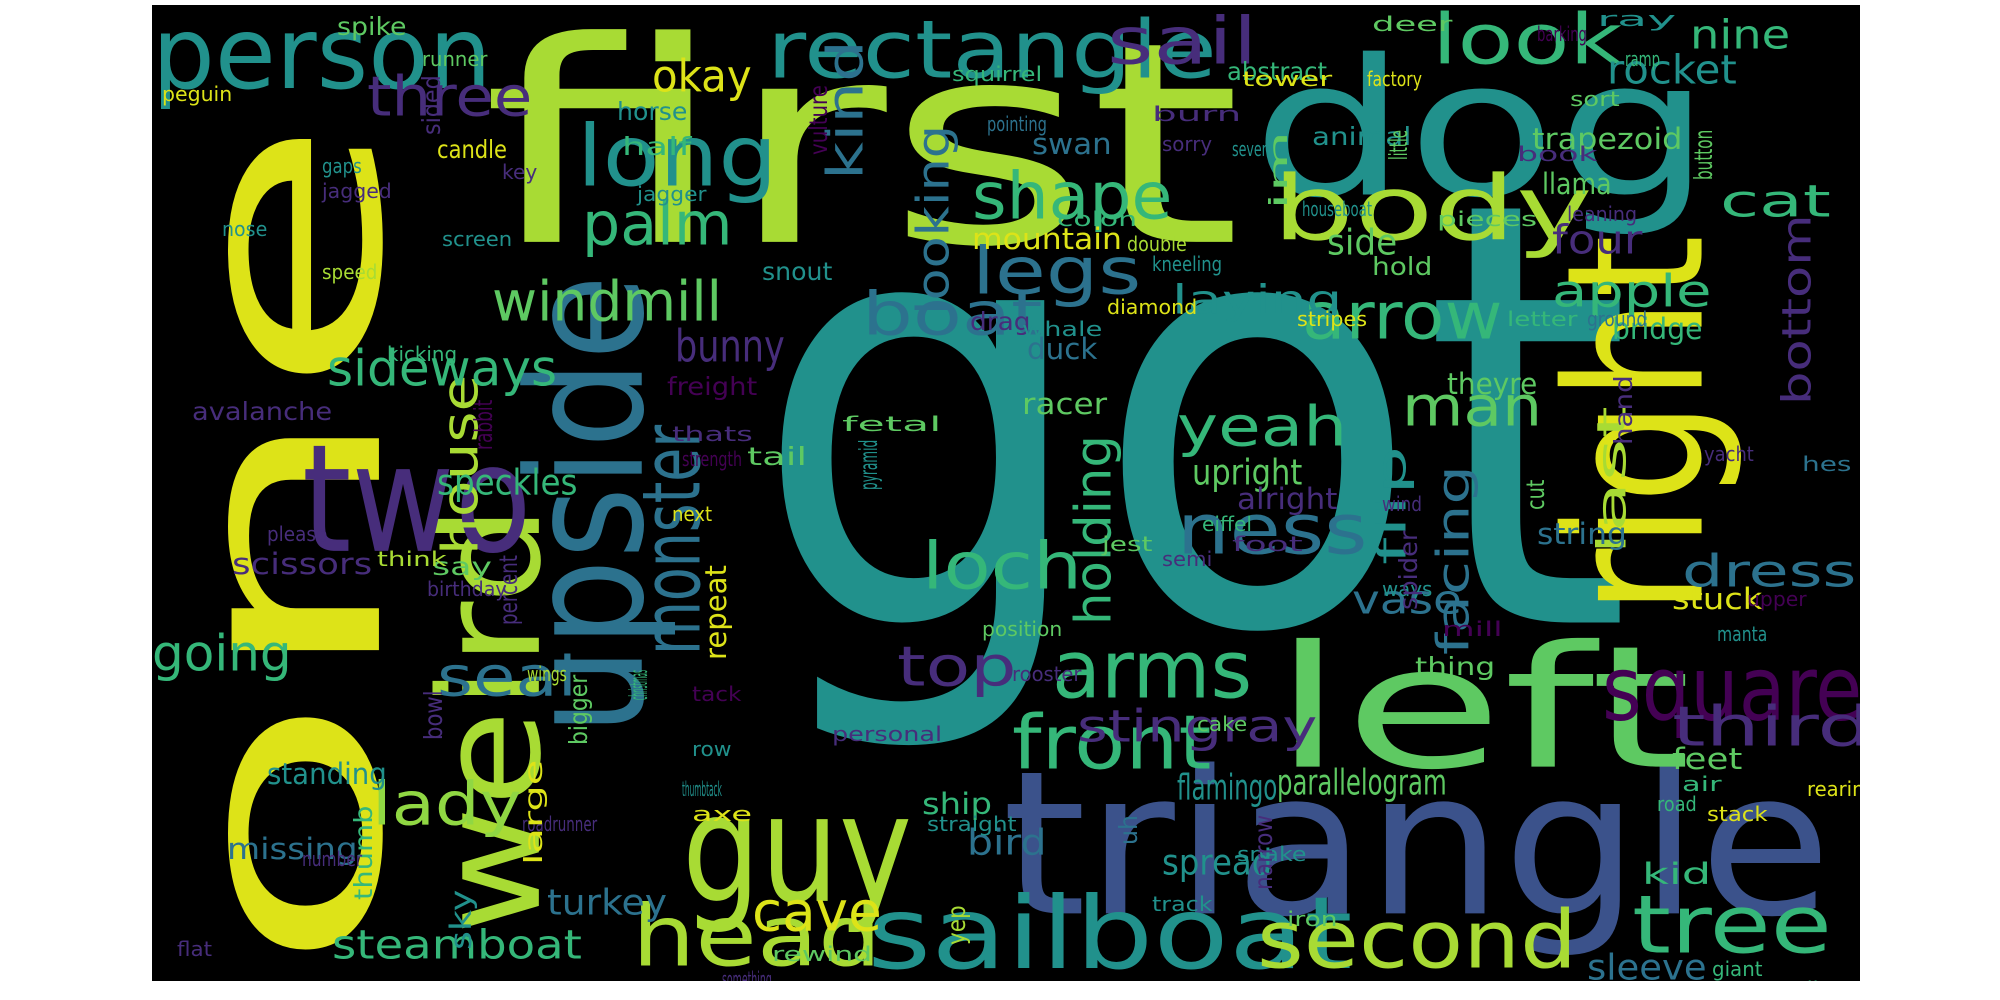 Image resolution: width=2000 pixels, height=1000 pixels. I want to click on word-semi: semi, so click(1187, 559).